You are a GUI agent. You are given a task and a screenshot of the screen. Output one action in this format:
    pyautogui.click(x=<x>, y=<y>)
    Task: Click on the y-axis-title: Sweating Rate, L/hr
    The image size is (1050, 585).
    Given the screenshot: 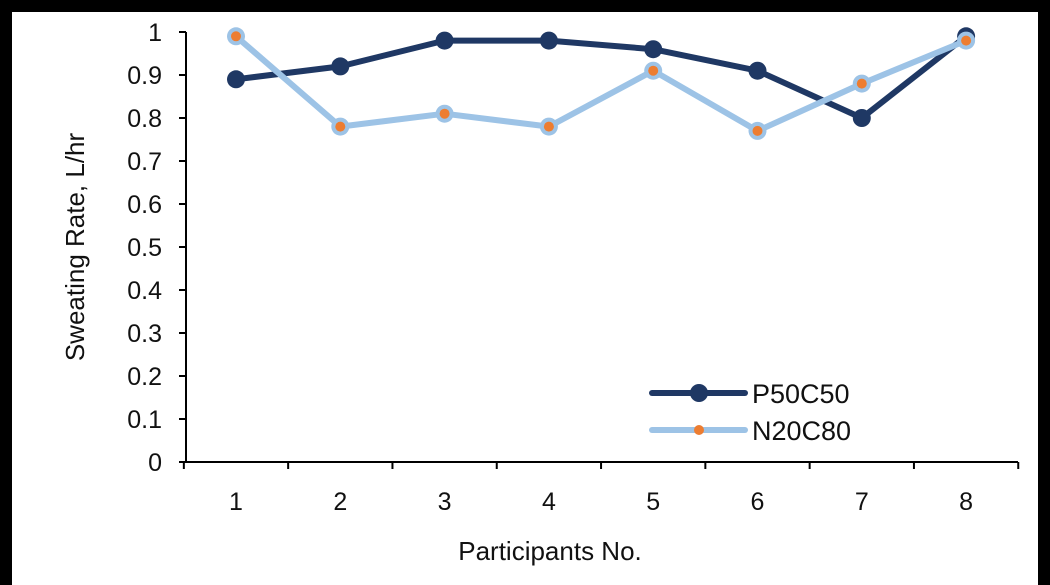 What is the action you would take?
    pyautogui.click(x=75, y=246)
    